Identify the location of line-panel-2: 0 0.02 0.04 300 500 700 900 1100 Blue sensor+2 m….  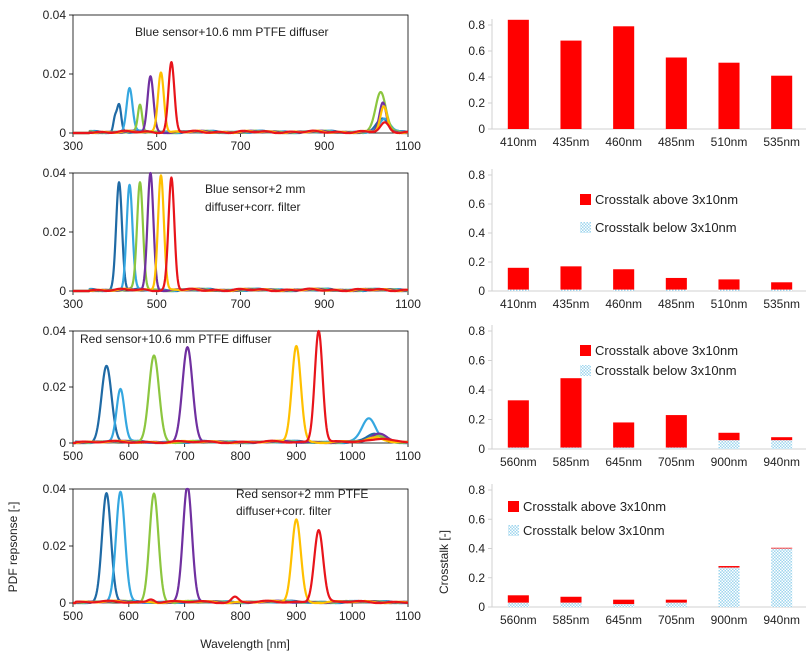
(232, 238).